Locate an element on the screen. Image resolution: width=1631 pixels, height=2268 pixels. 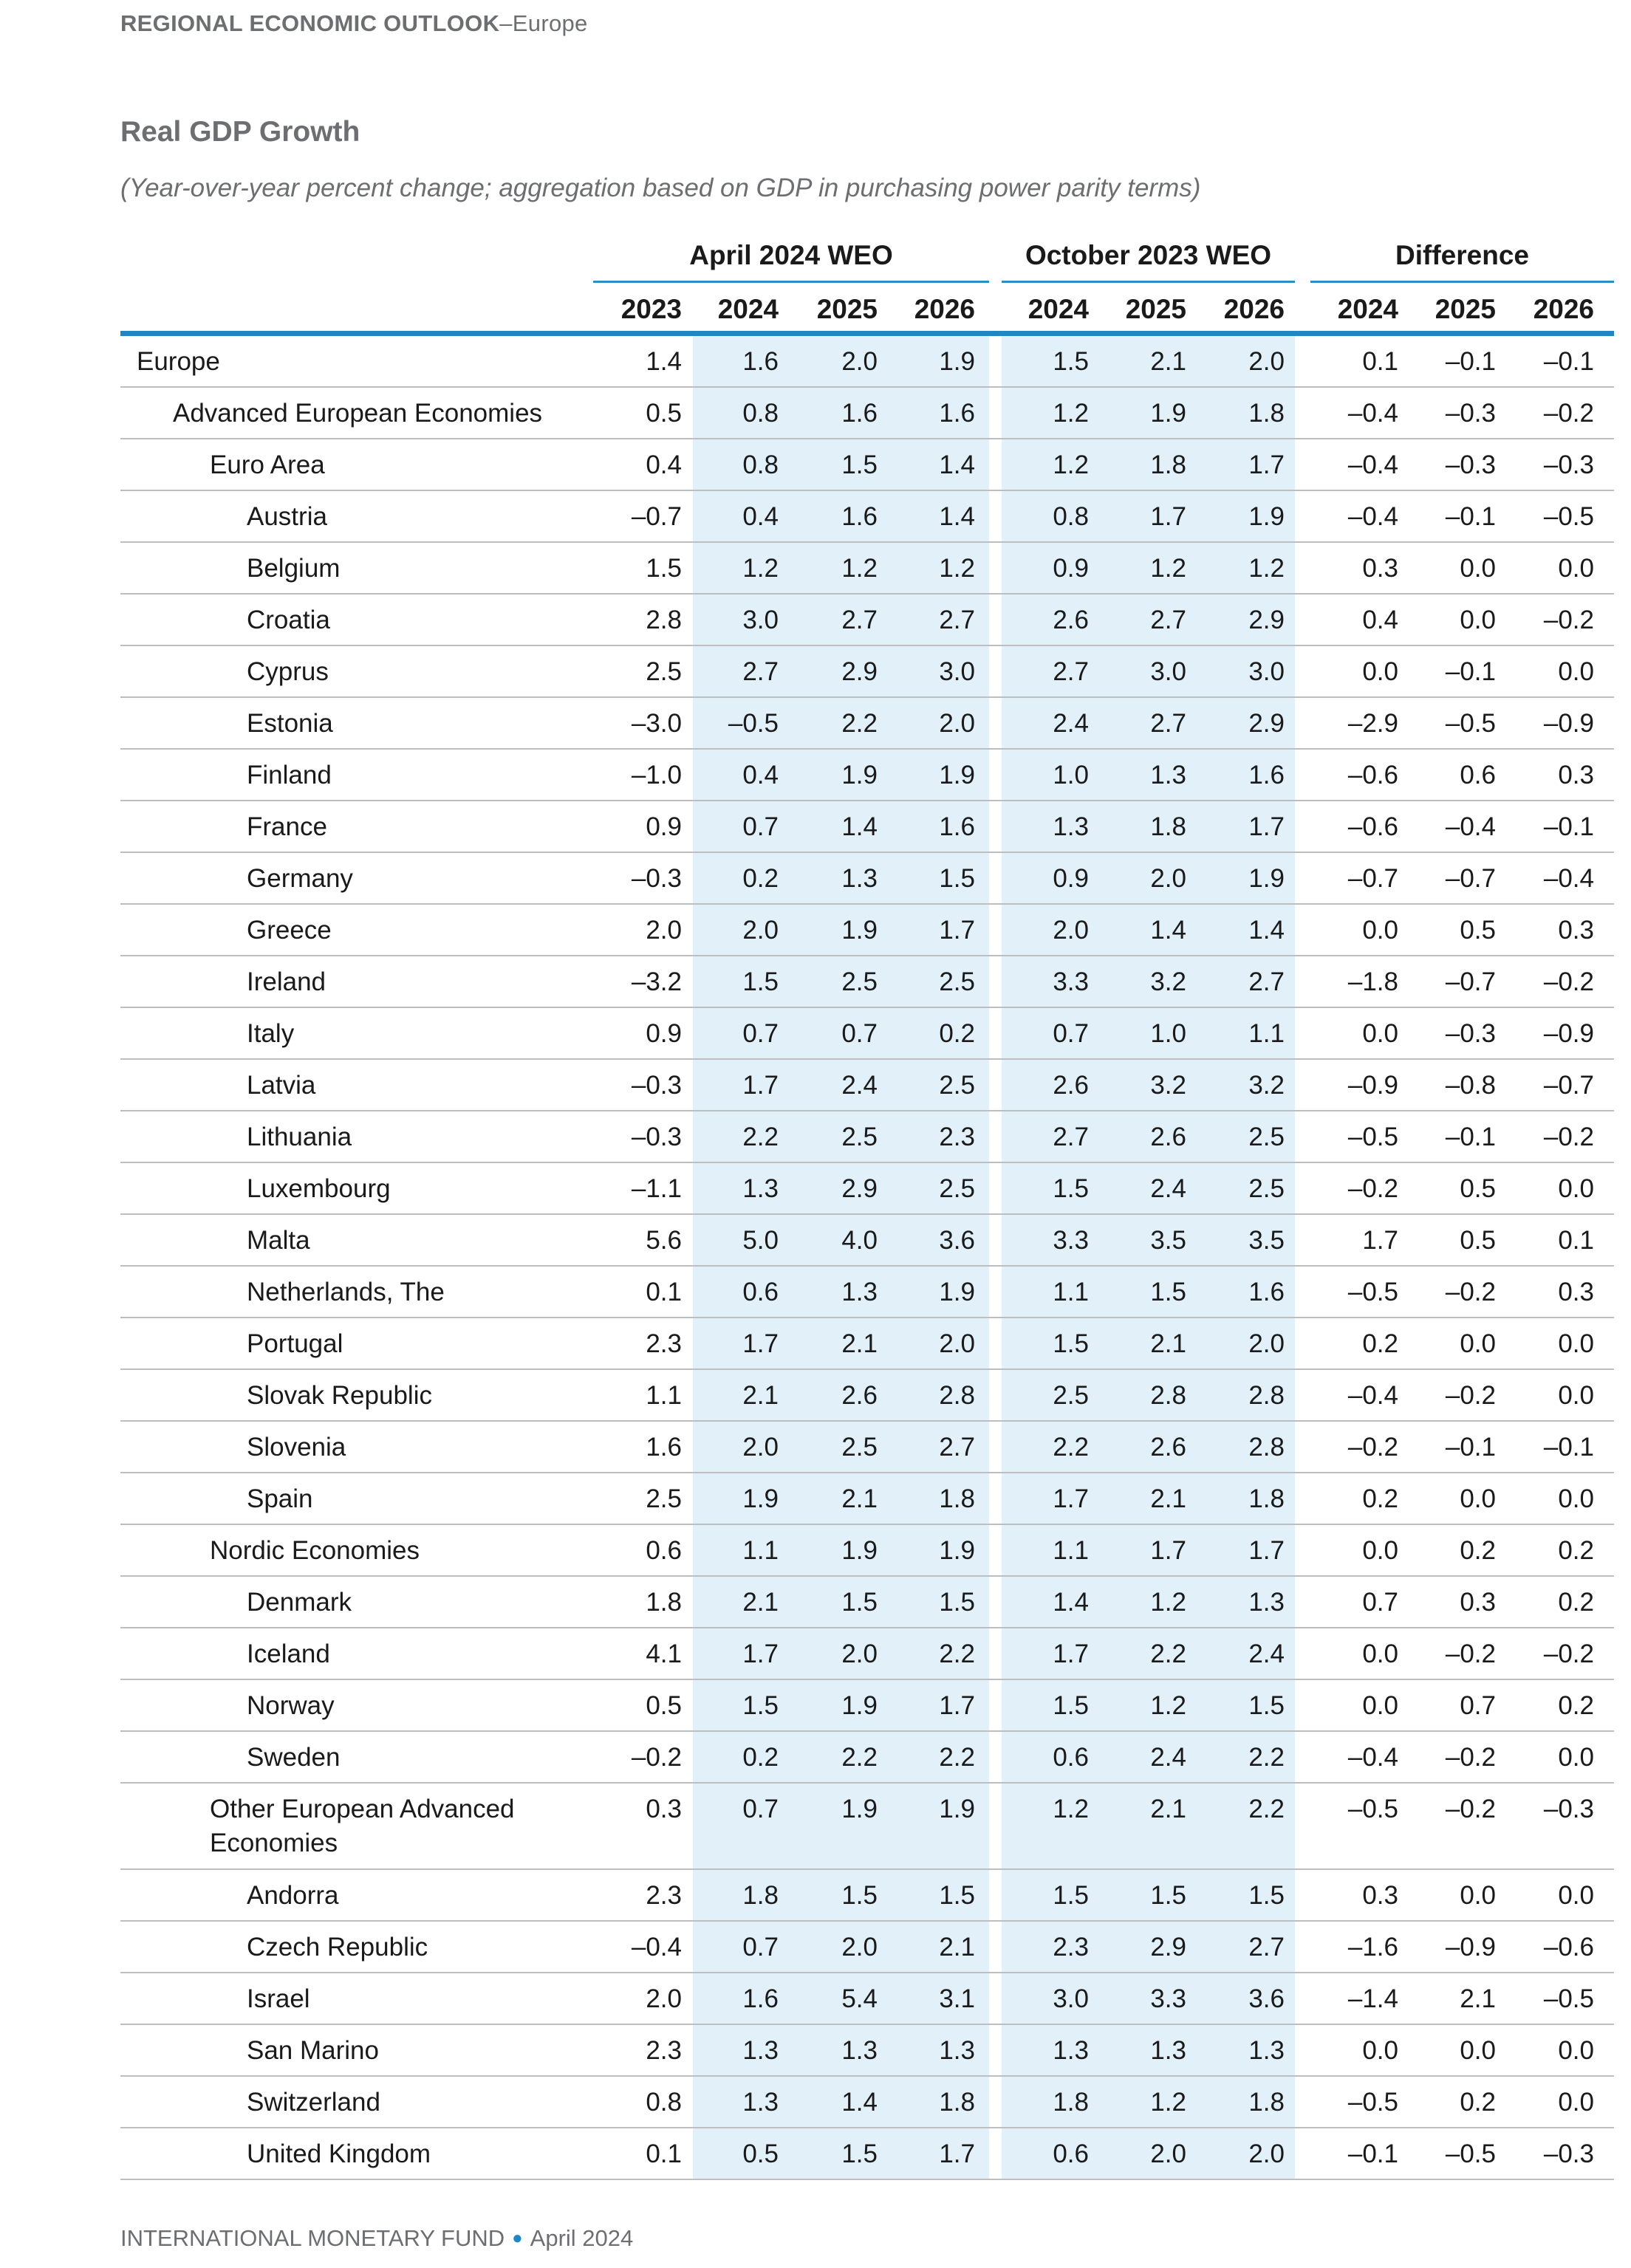
table-row: Cyprus 2.5 2.7 2.9 3.0 2.7 3.0 3.0 0.0 –0.1 0.0 is located at coordinates (867, 672).